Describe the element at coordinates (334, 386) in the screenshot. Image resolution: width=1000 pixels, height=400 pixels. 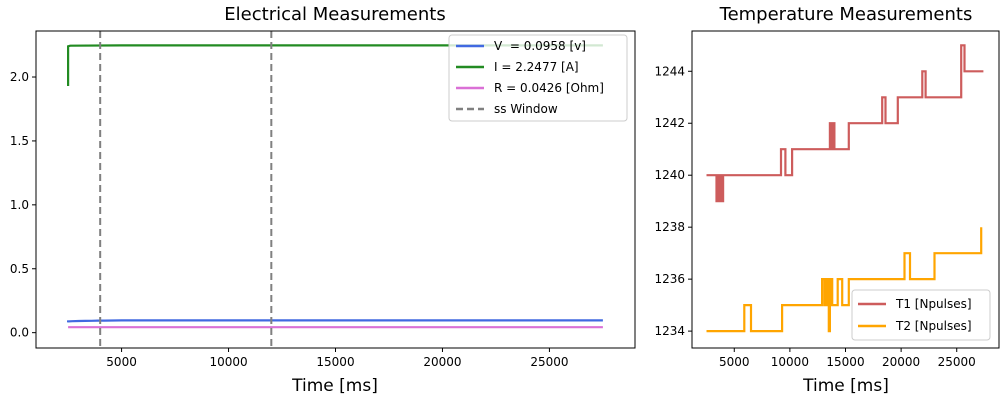
I see `electrical-x-axis-title: Time [ms]` at that location.